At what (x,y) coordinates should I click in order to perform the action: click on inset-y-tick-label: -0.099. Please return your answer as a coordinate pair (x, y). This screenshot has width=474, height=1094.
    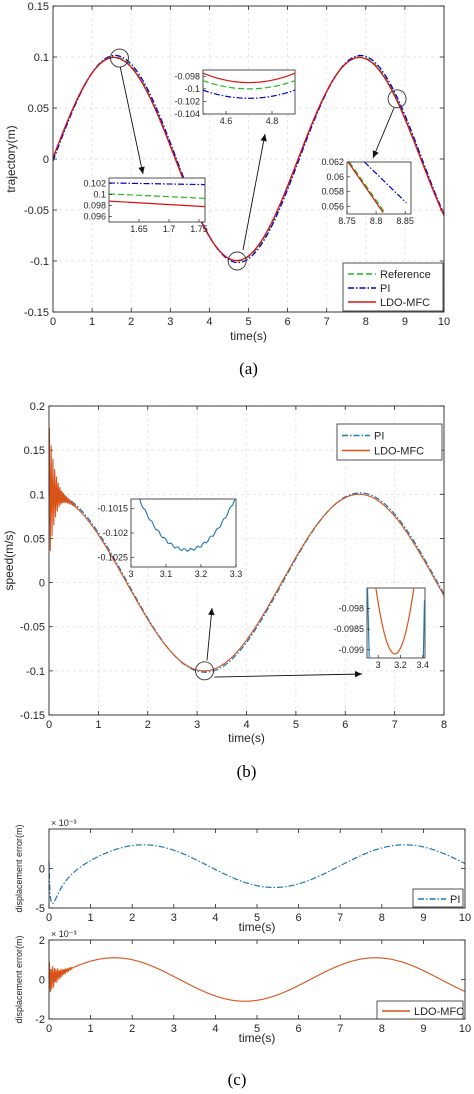
    Looking at the image, I should click on (351, 650).